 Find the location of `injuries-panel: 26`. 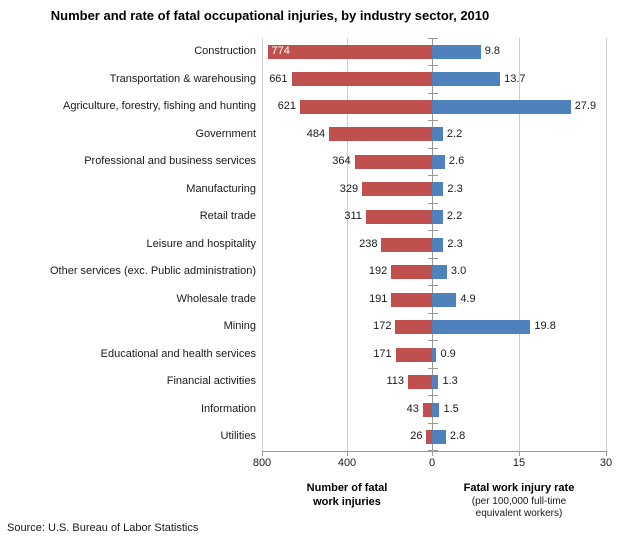

injuries-panel: 26 is located at coordinates (347, 437).